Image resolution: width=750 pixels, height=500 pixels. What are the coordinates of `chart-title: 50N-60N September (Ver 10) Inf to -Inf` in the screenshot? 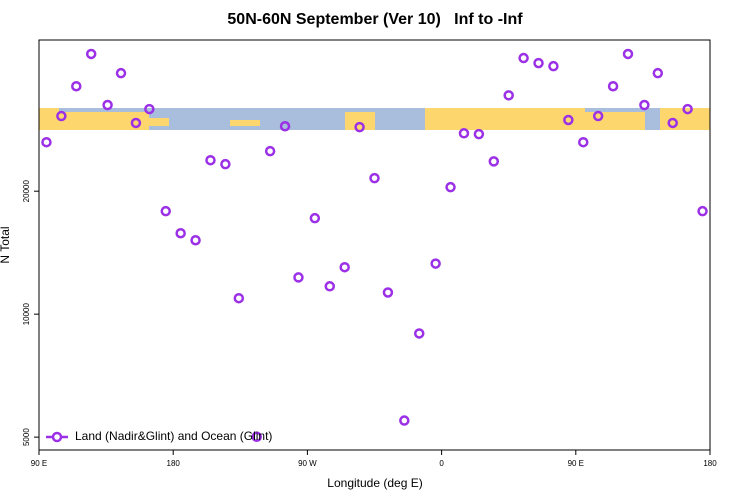 It's located at (375, 19).